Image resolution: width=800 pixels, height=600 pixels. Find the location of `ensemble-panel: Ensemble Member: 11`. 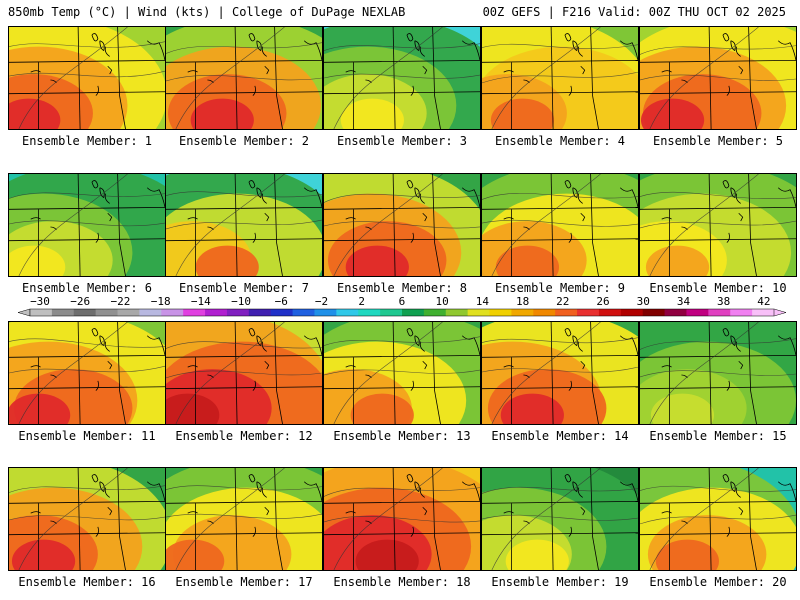

ensemble-panel: Ensemble Member: 11 is located at coordinates (87, 382).